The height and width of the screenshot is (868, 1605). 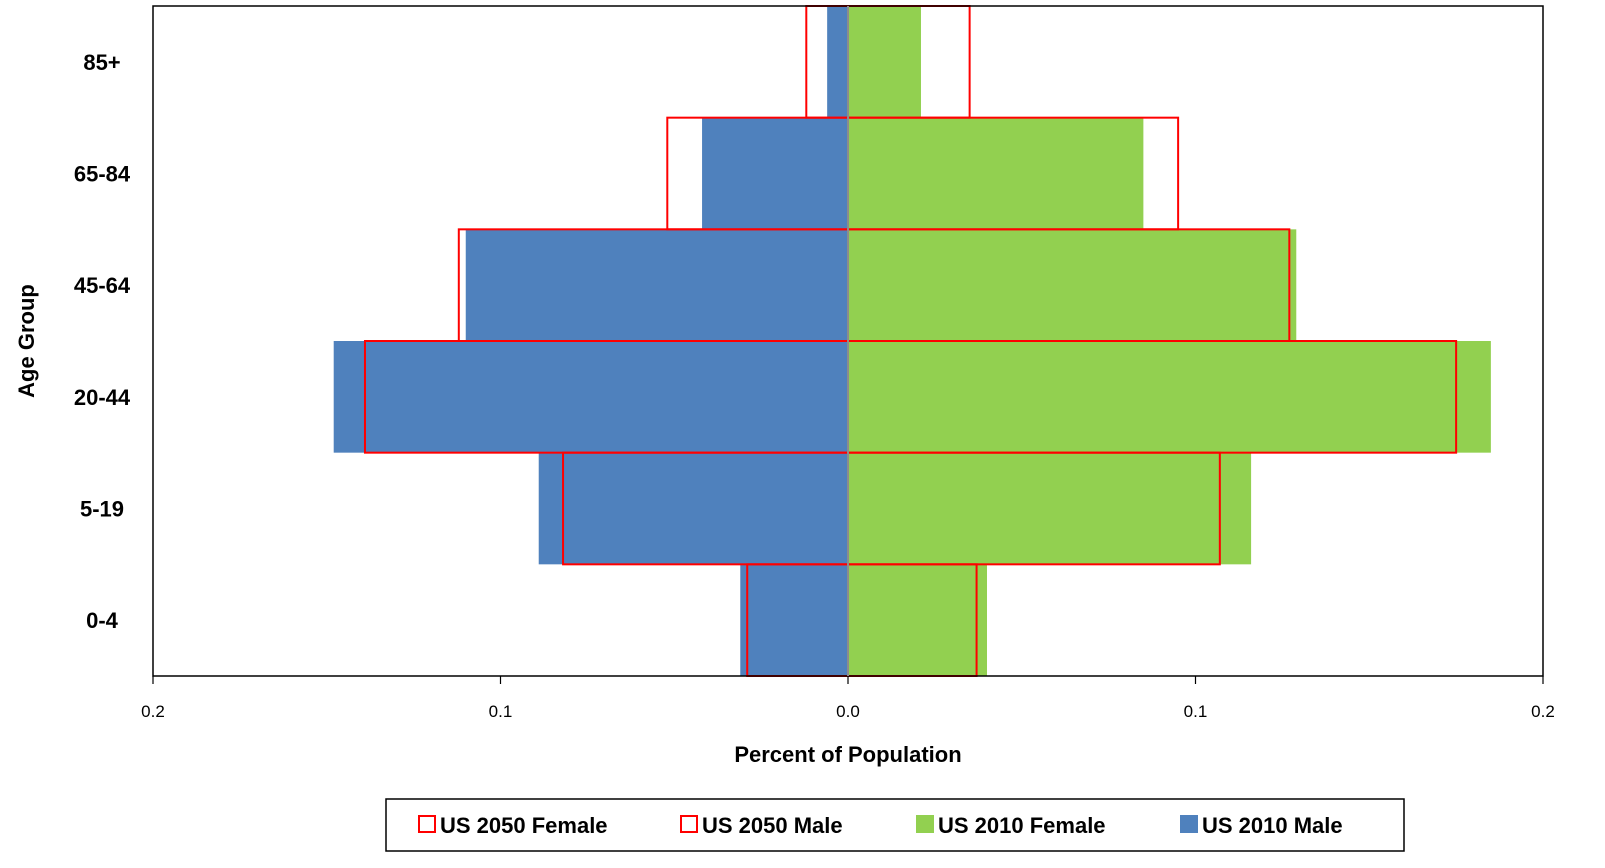 I want to click on category-label: 85+, so click(x=101, y=62).